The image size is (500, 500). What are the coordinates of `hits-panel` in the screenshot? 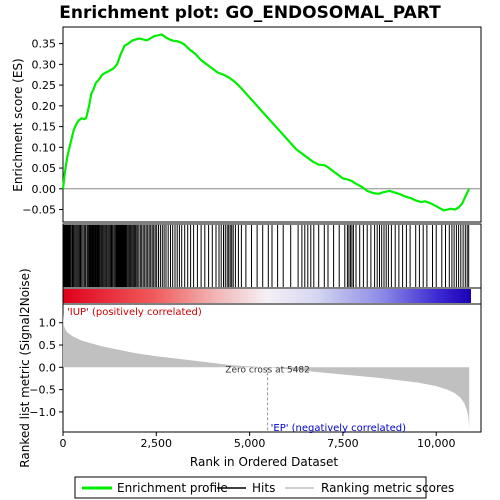 It's located at (272, 256).